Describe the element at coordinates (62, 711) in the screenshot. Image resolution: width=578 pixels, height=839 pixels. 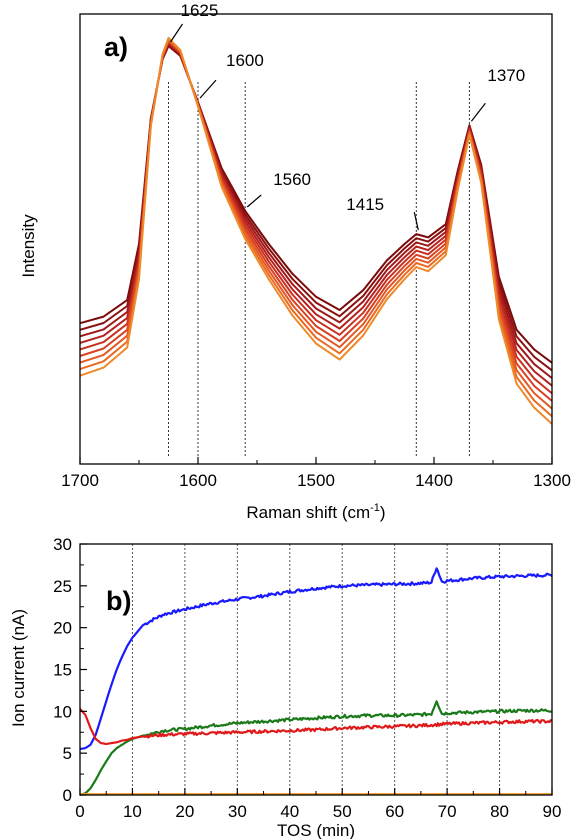
I see `y-tick-label-b-10: 10` at that location.